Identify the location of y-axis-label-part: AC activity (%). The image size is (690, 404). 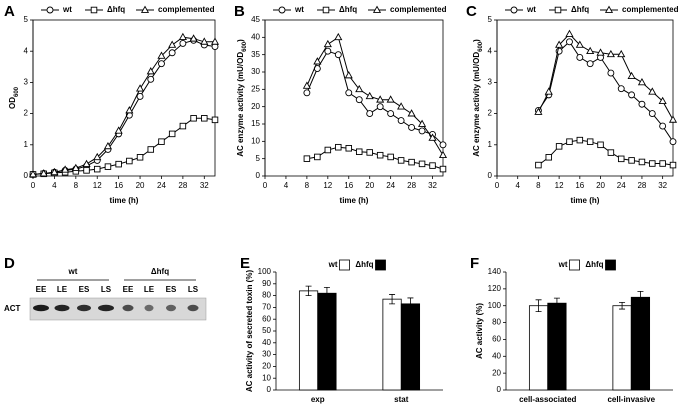
(479, 331).